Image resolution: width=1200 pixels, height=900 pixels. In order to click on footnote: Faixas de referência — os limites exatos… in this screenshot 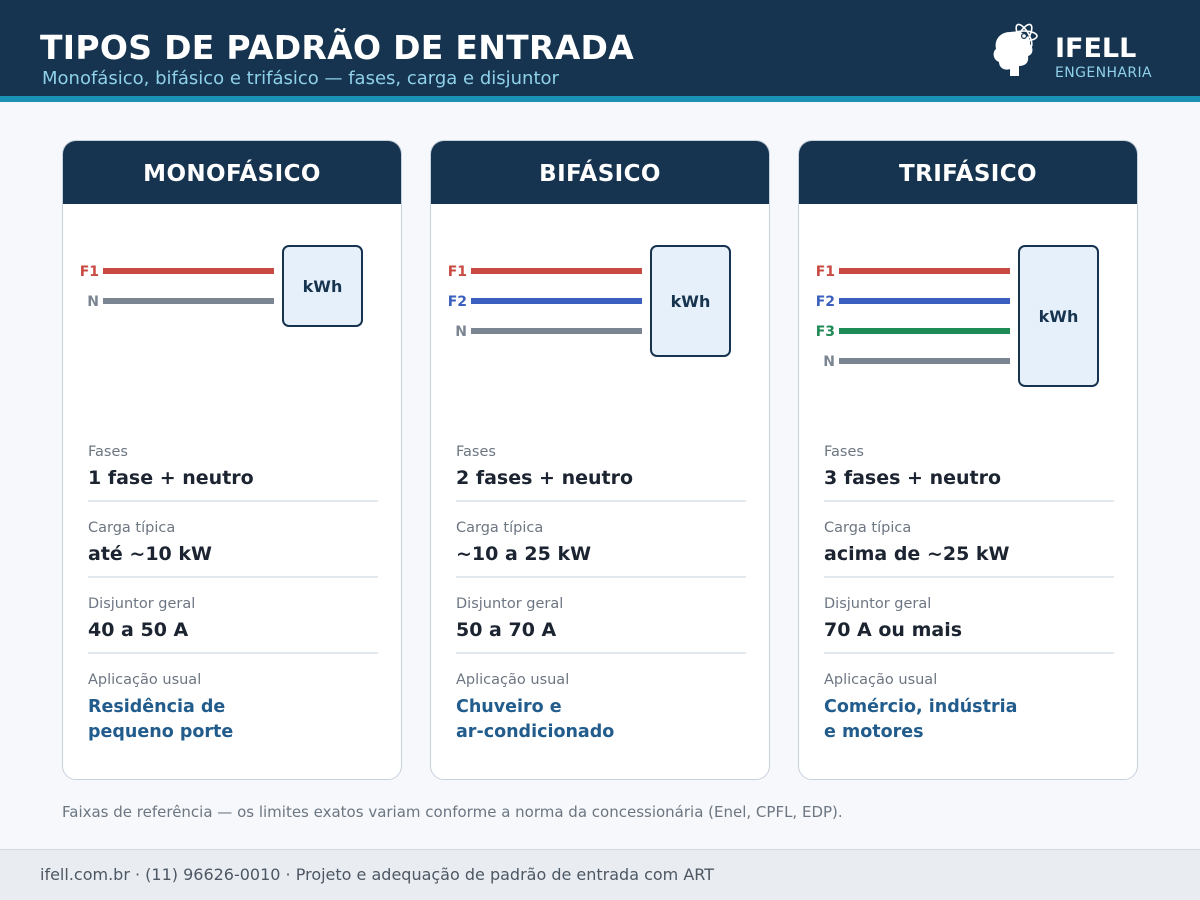, I will do `click(452, 812)`.